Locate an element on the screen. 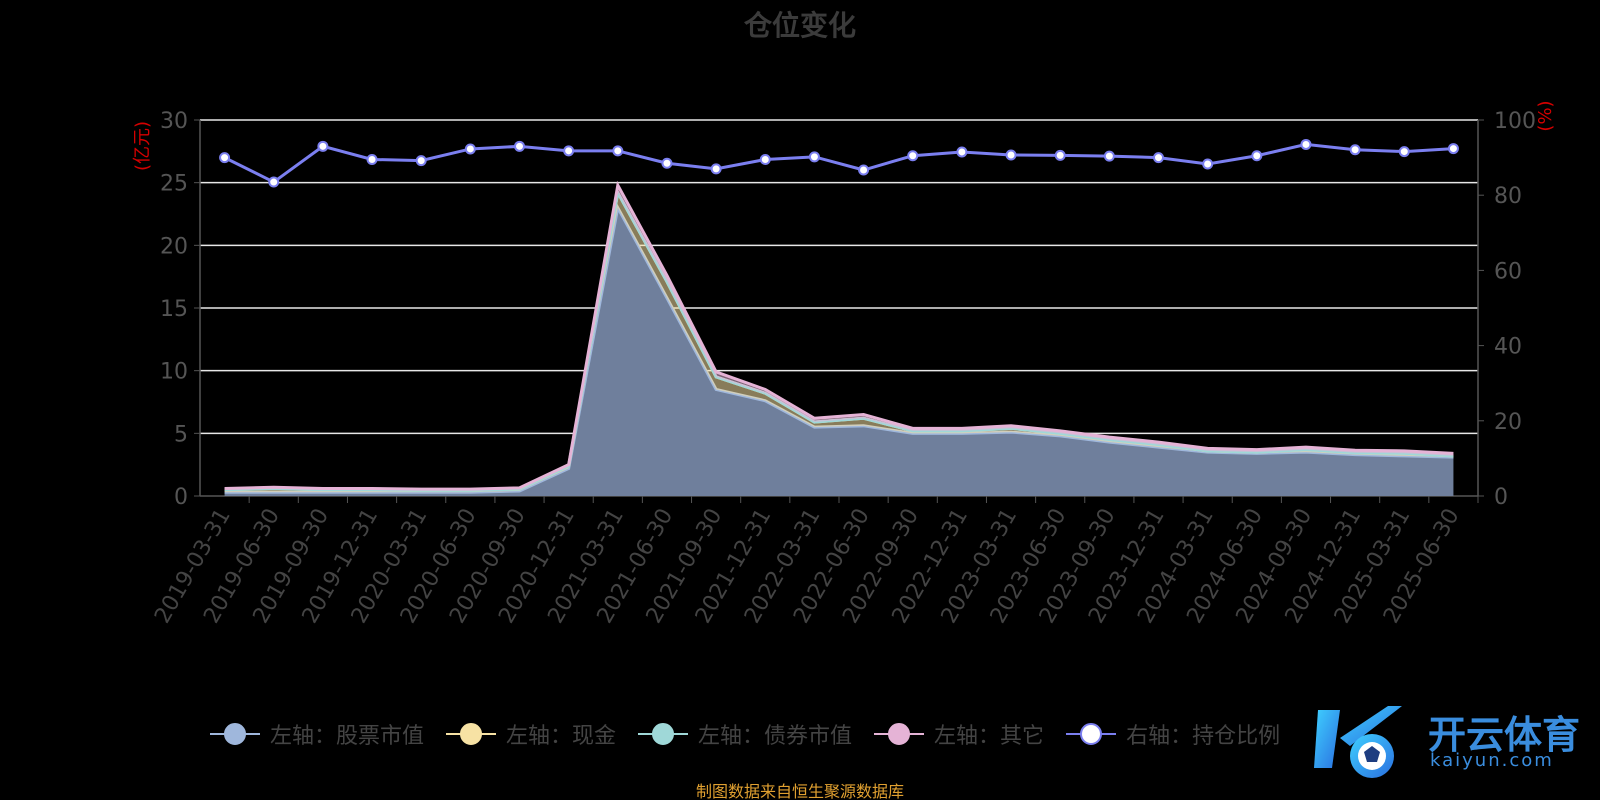  legend-label: 左轴：债券市值 is located at coordinates (775, 736).